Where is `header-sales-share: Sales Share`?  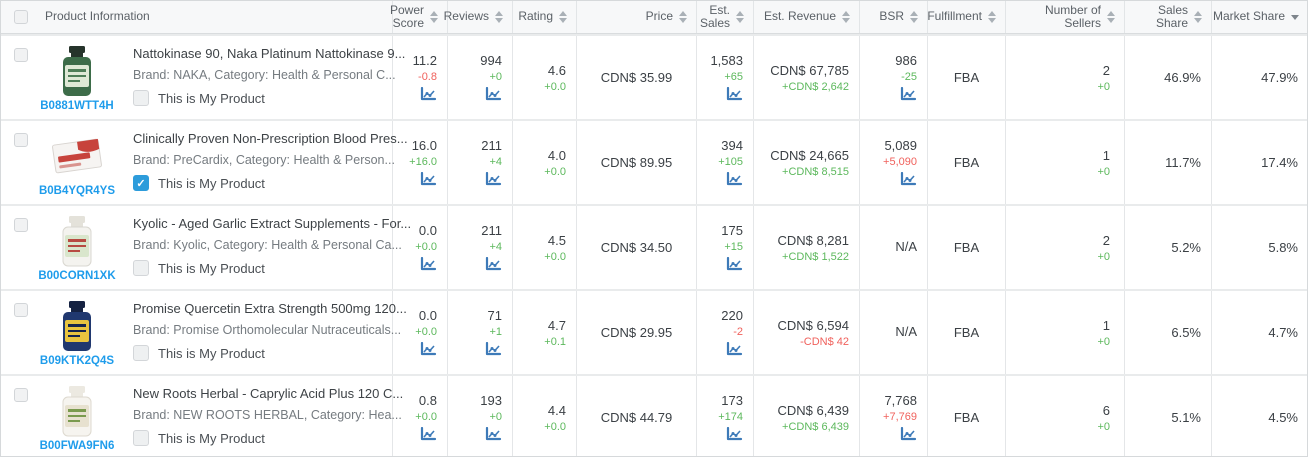 header-sales-share: Sales Share is located at coordinates (1168, 17).